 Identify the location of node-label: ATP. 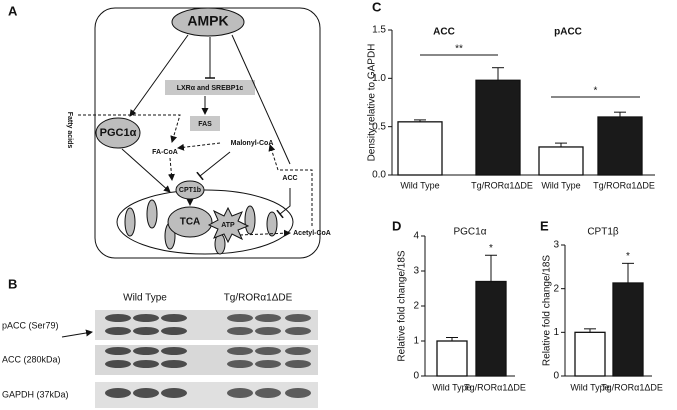
(228, 225).